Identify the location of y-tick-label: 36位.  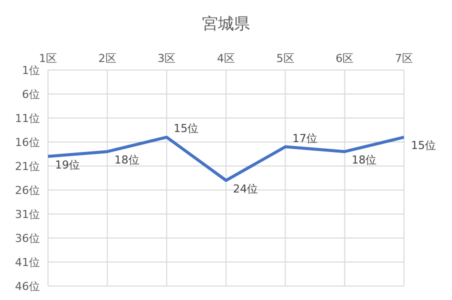
(27, 238).